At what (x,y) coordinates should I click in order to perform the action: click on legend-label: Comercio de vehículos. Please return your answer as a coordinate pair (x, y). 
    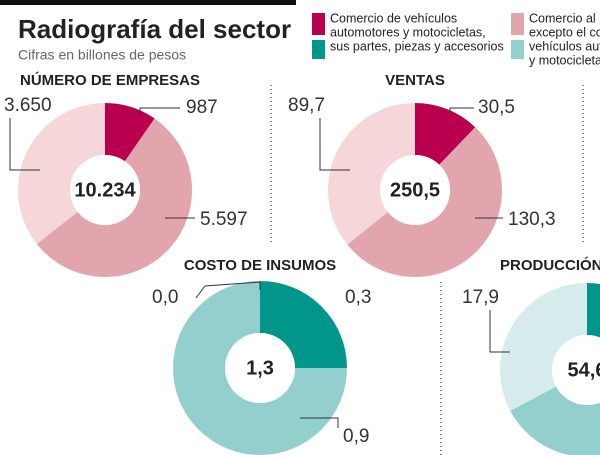
    Looking at the image, I should click on (393, 18).